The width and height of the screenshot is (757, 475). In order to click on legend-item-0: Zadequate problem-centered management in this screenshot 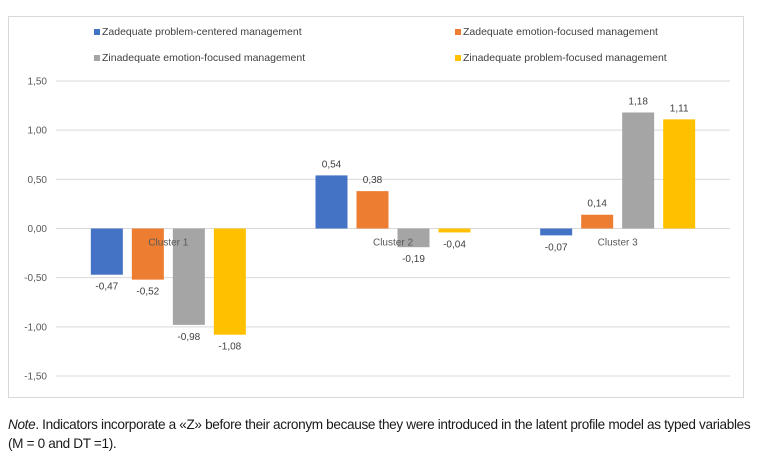, I will do `click(198, 32)`.